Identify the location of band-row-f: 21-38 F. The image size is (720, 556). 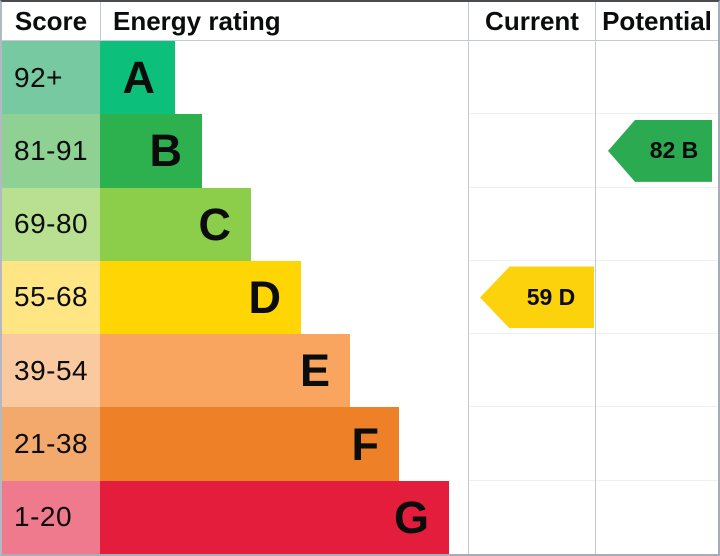
(360, 444).